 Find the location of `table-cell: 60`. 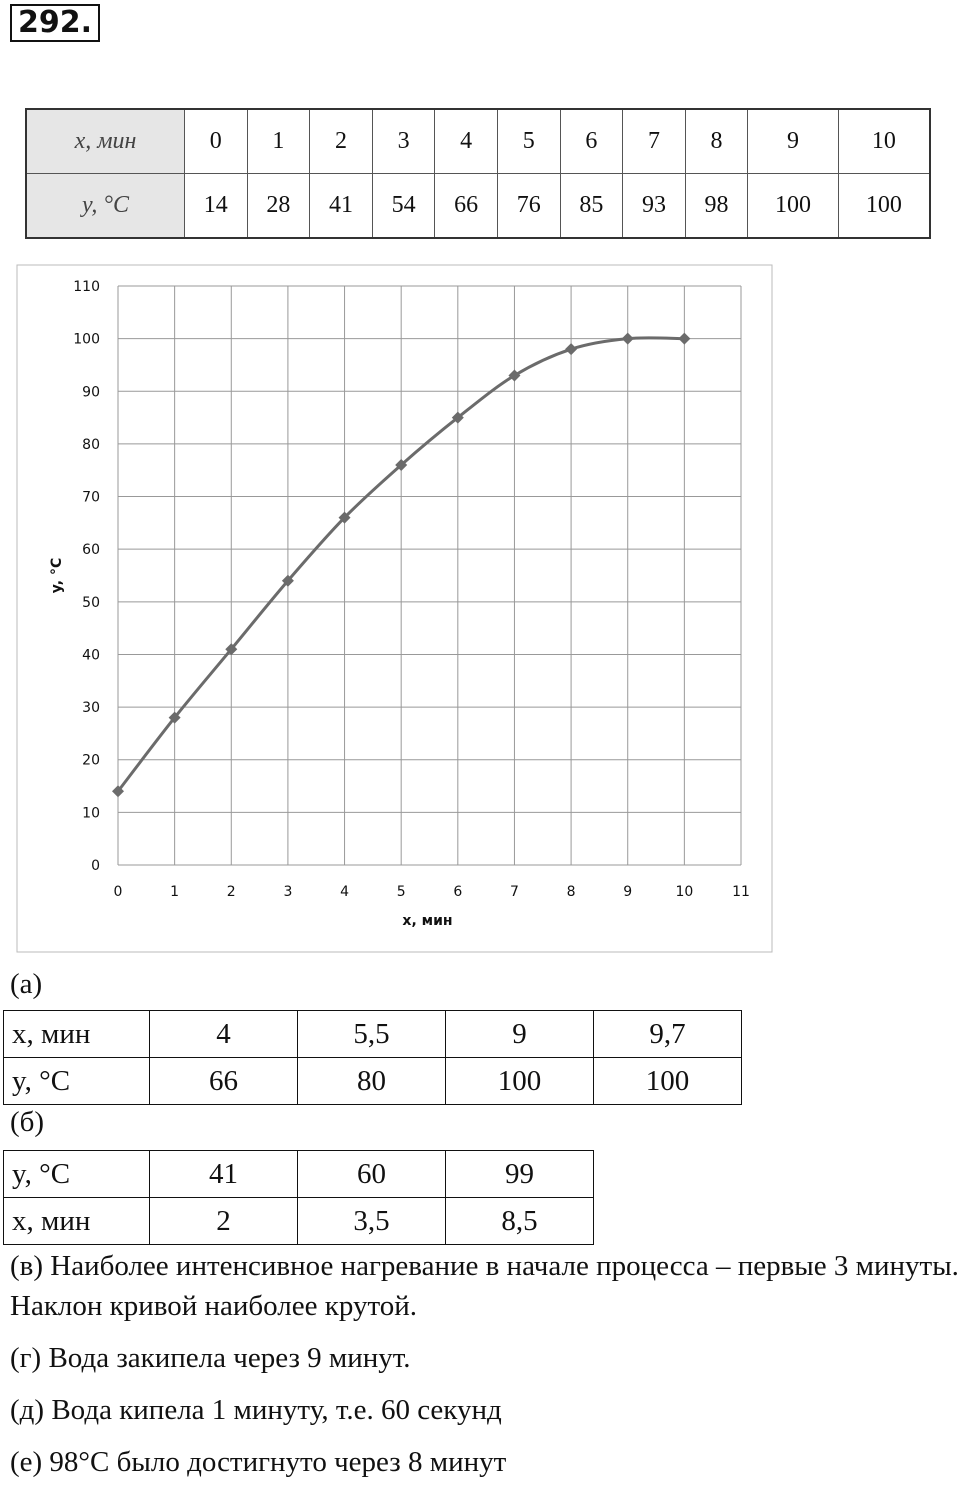

table-cell: 60 is located at coordinates (371, 1174).